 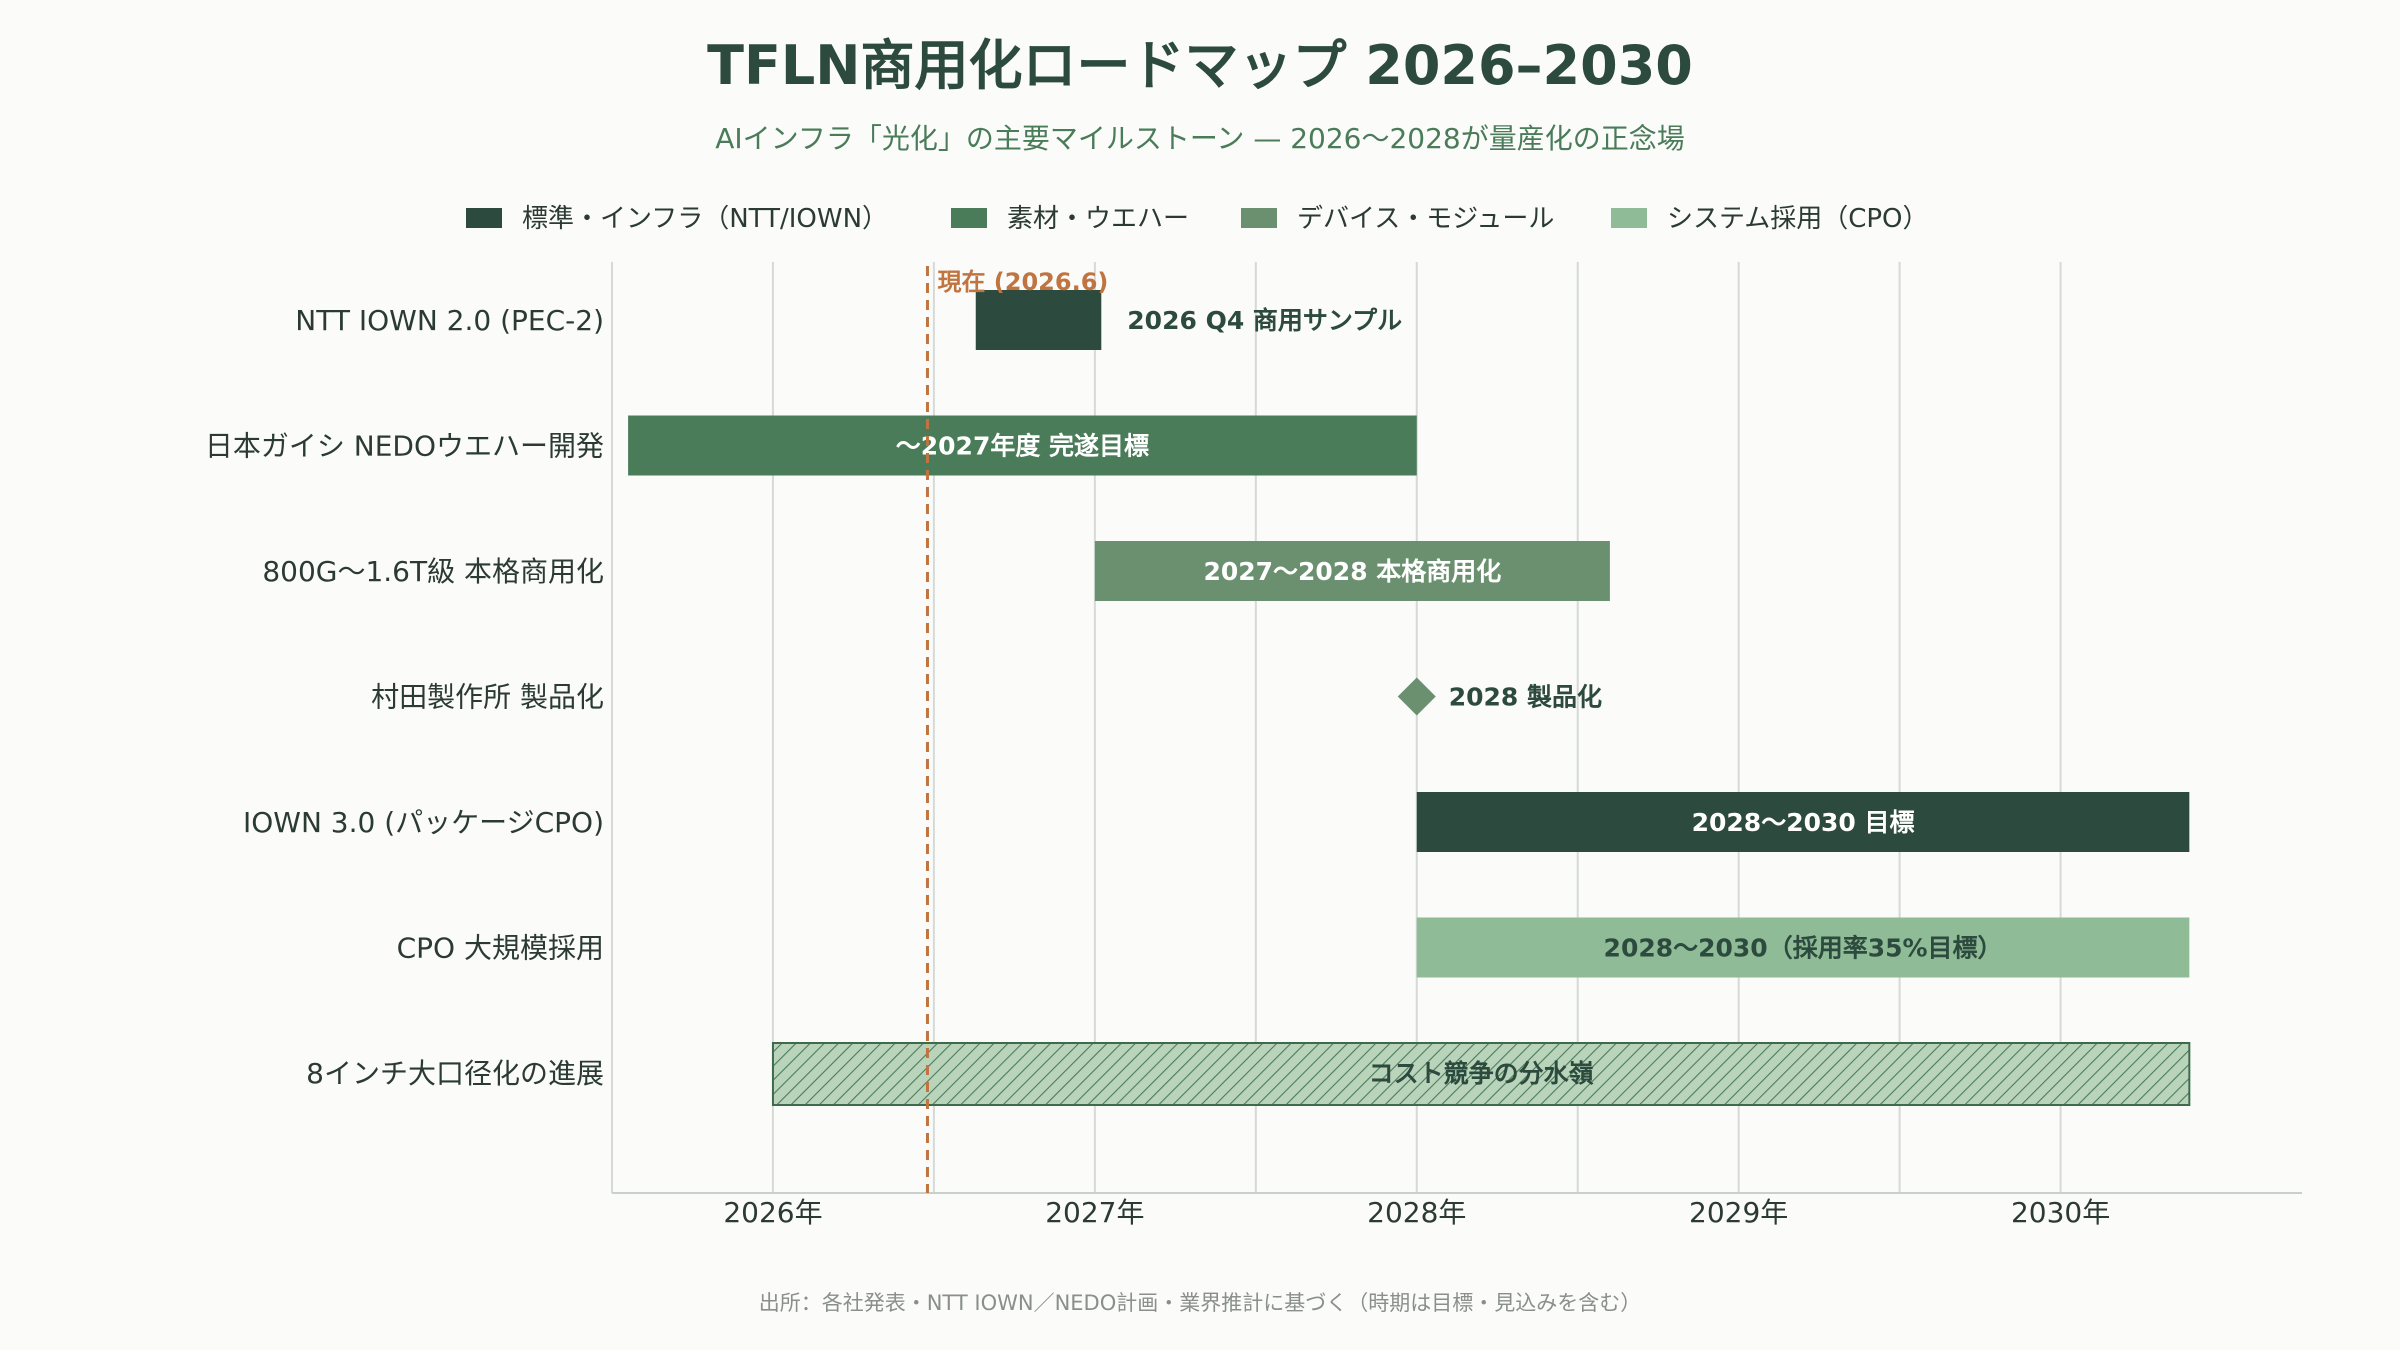 What do you see at coordinates (449, 320) in the screenshot?
I see `category-label: NTT IOWN 2.0 (PEC-2)` at bounding box center [449, 320].